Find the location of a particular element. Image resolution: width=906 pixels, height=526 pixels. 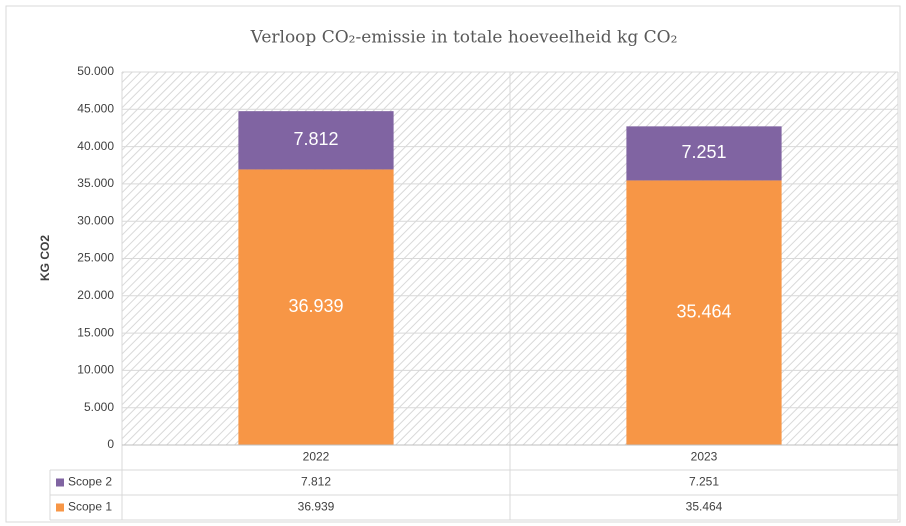

legend-label: Scope 1 is located at coordinates (90, 507).